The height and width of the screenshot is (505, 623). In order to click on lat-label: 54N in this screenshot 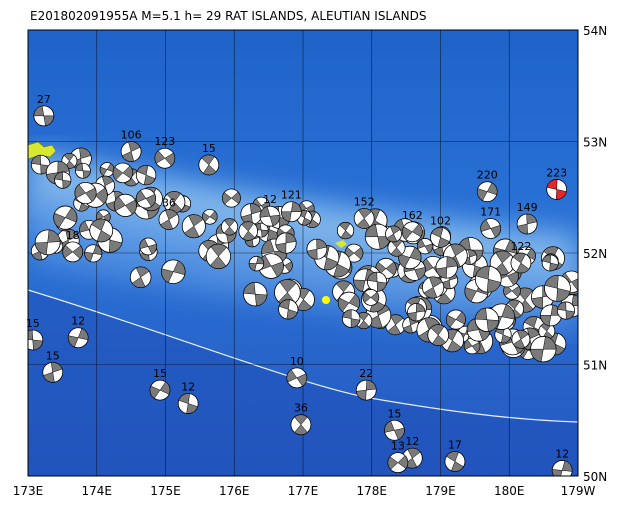, I will do `click(595, 31)`.